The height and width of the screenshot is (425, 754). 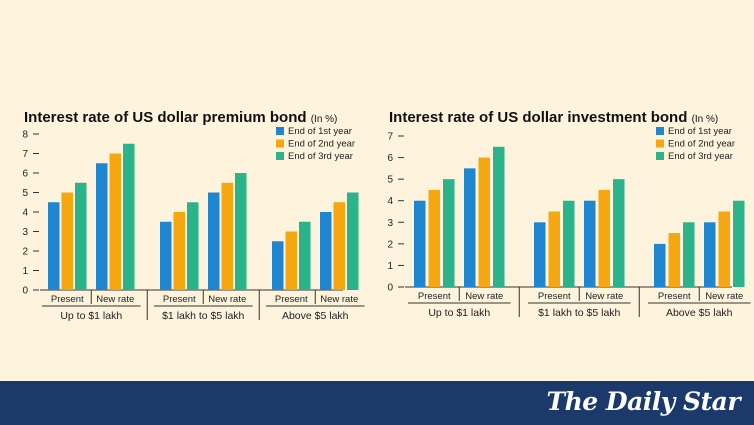 I want to click on y-tick-label: 8, so click(x=25, y=135).